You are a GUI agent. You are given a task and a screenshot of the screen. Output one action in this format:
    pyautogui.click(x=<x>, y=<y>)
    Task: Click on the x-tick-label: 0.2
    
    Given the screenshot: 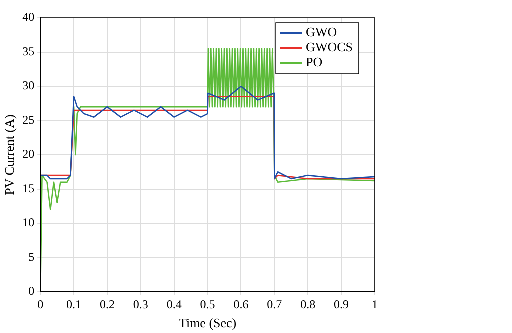 What is the action you would take?
    pyautogui.click(x=107, y=304)
    